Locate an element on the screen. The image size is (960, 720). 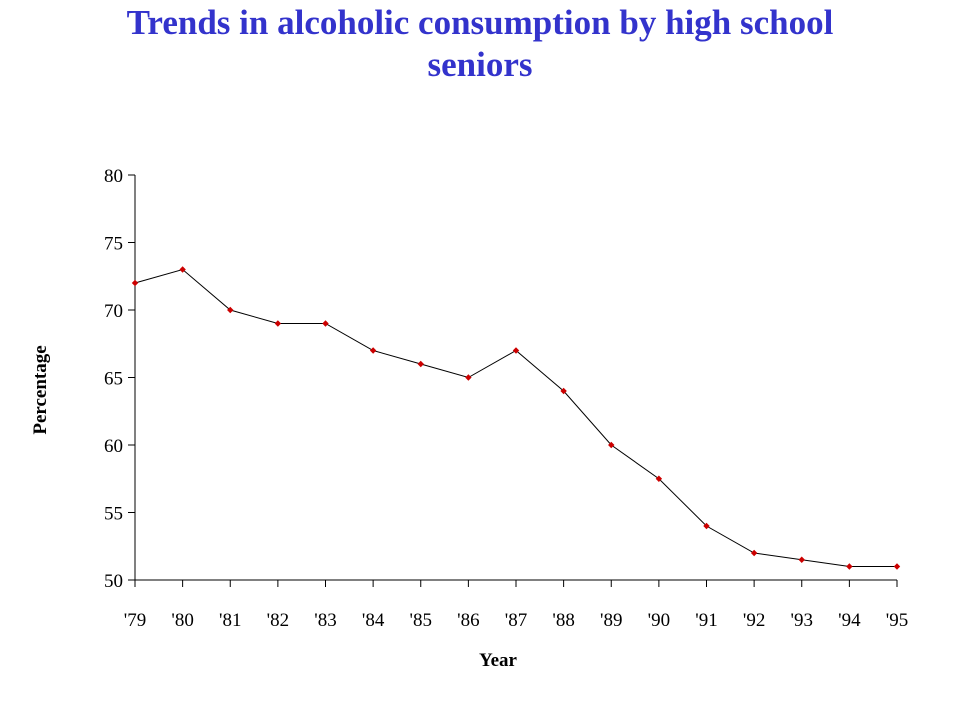
x-tick-label: '93 is located at coordinates (802, 620).